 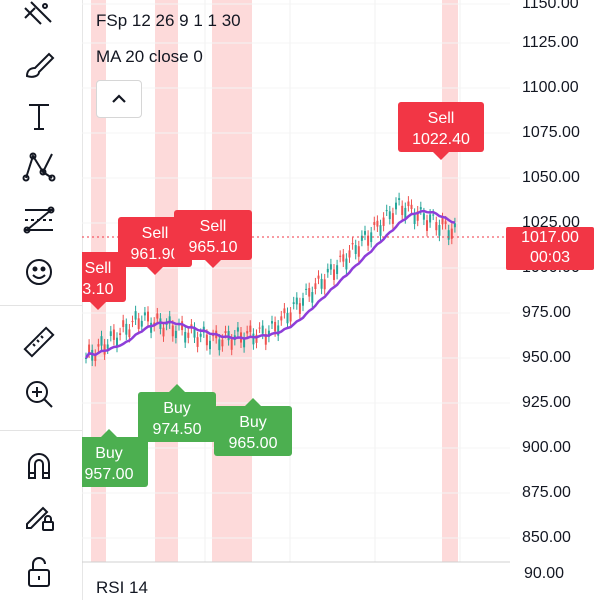 I want to click on toolbar-divider, so click(x=41, y=305).